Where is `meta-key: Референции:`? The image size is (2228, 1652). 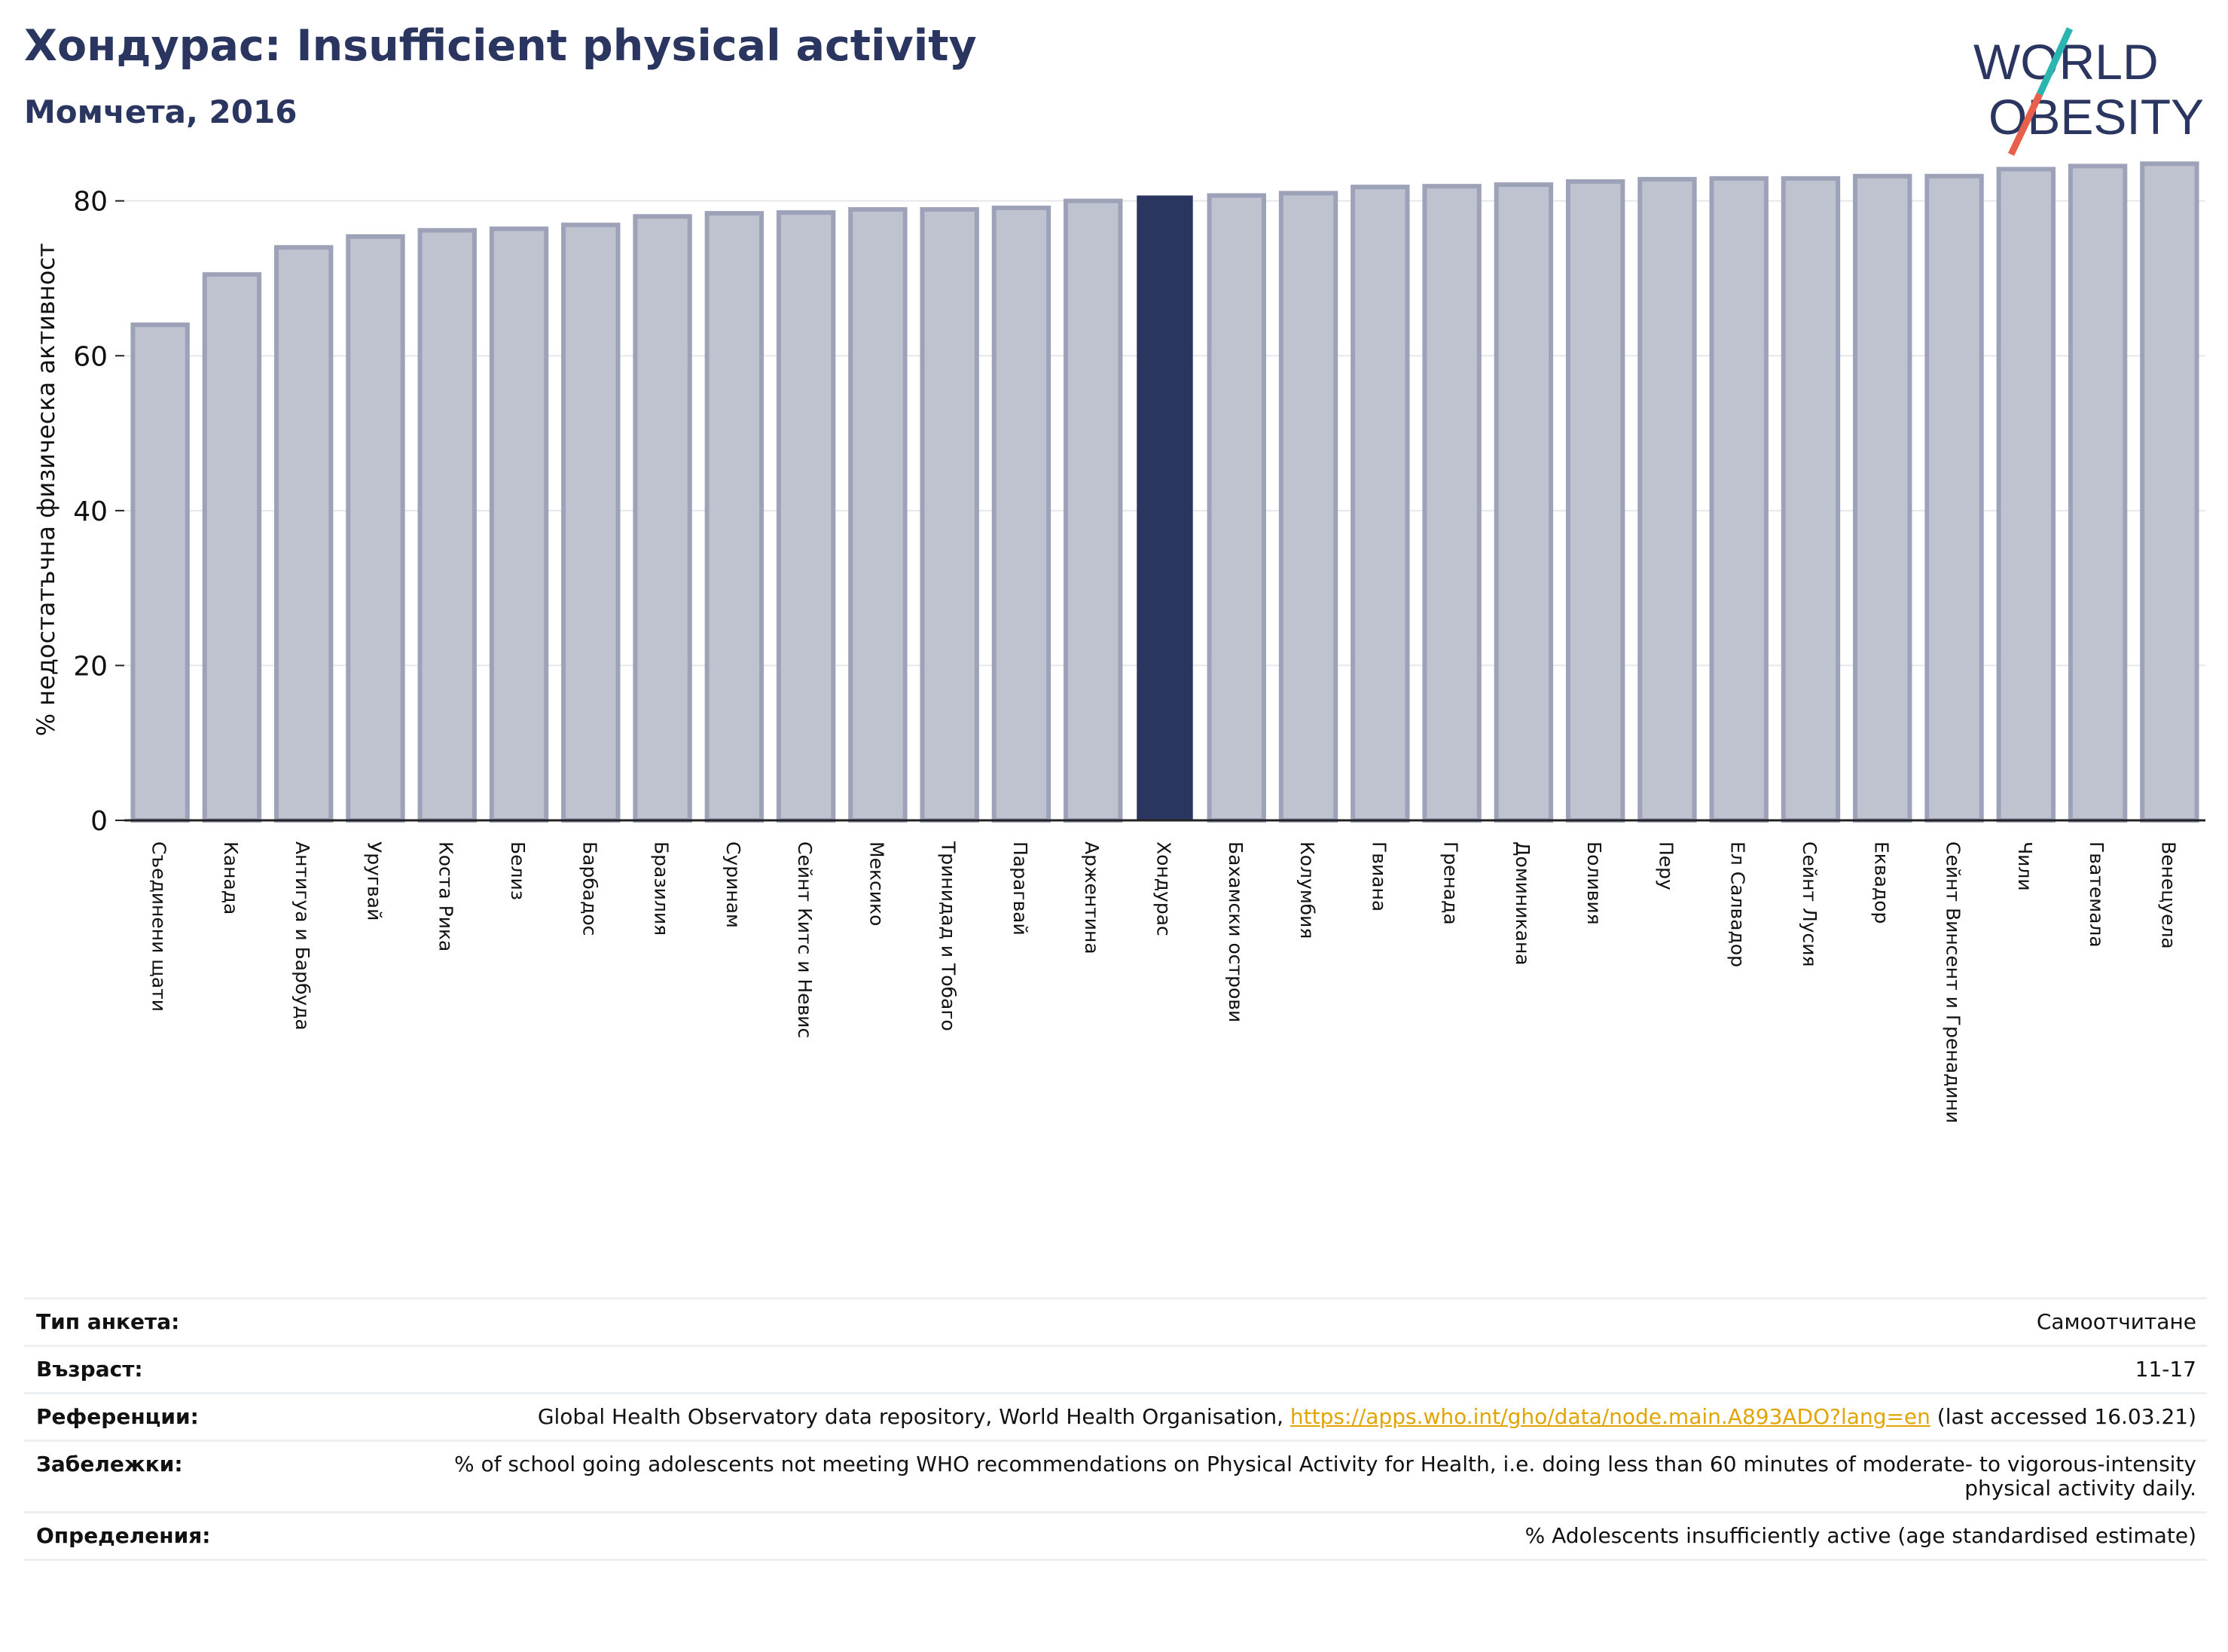
meta-key: Референции: is located at coordinates (223, 1416).